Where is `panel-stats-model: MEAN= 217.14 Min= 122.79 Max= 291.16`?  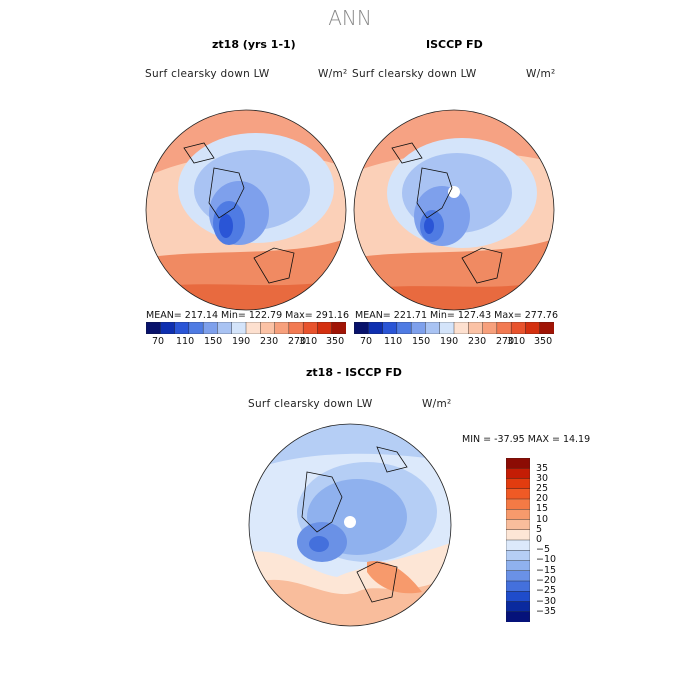 panel-stats-model: MEAN= 217.14 Min= 122.79 Max= 291.16 is located at coordinates (248, 315).